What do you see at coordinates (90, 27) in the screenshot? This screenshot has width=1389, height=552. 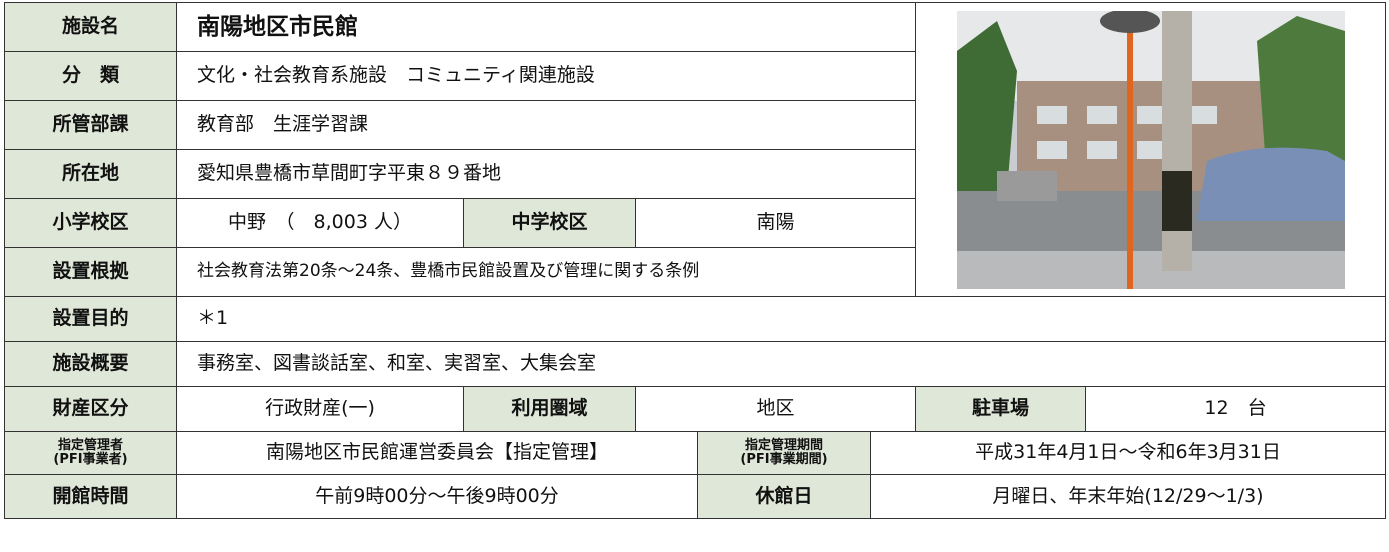 I see `label-cell: 施設名` at bounding box center [90, 27].